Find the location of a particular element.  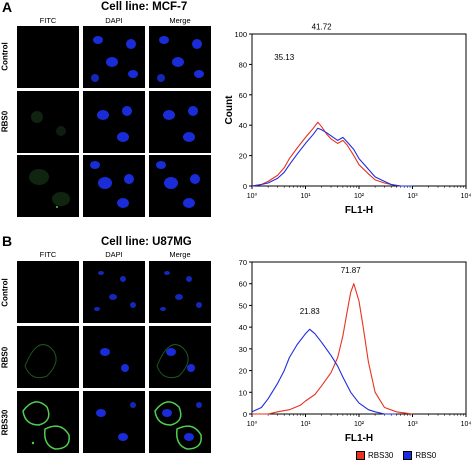

chart-b-y-tick-label: 20 is located at coordinates (243, 371).